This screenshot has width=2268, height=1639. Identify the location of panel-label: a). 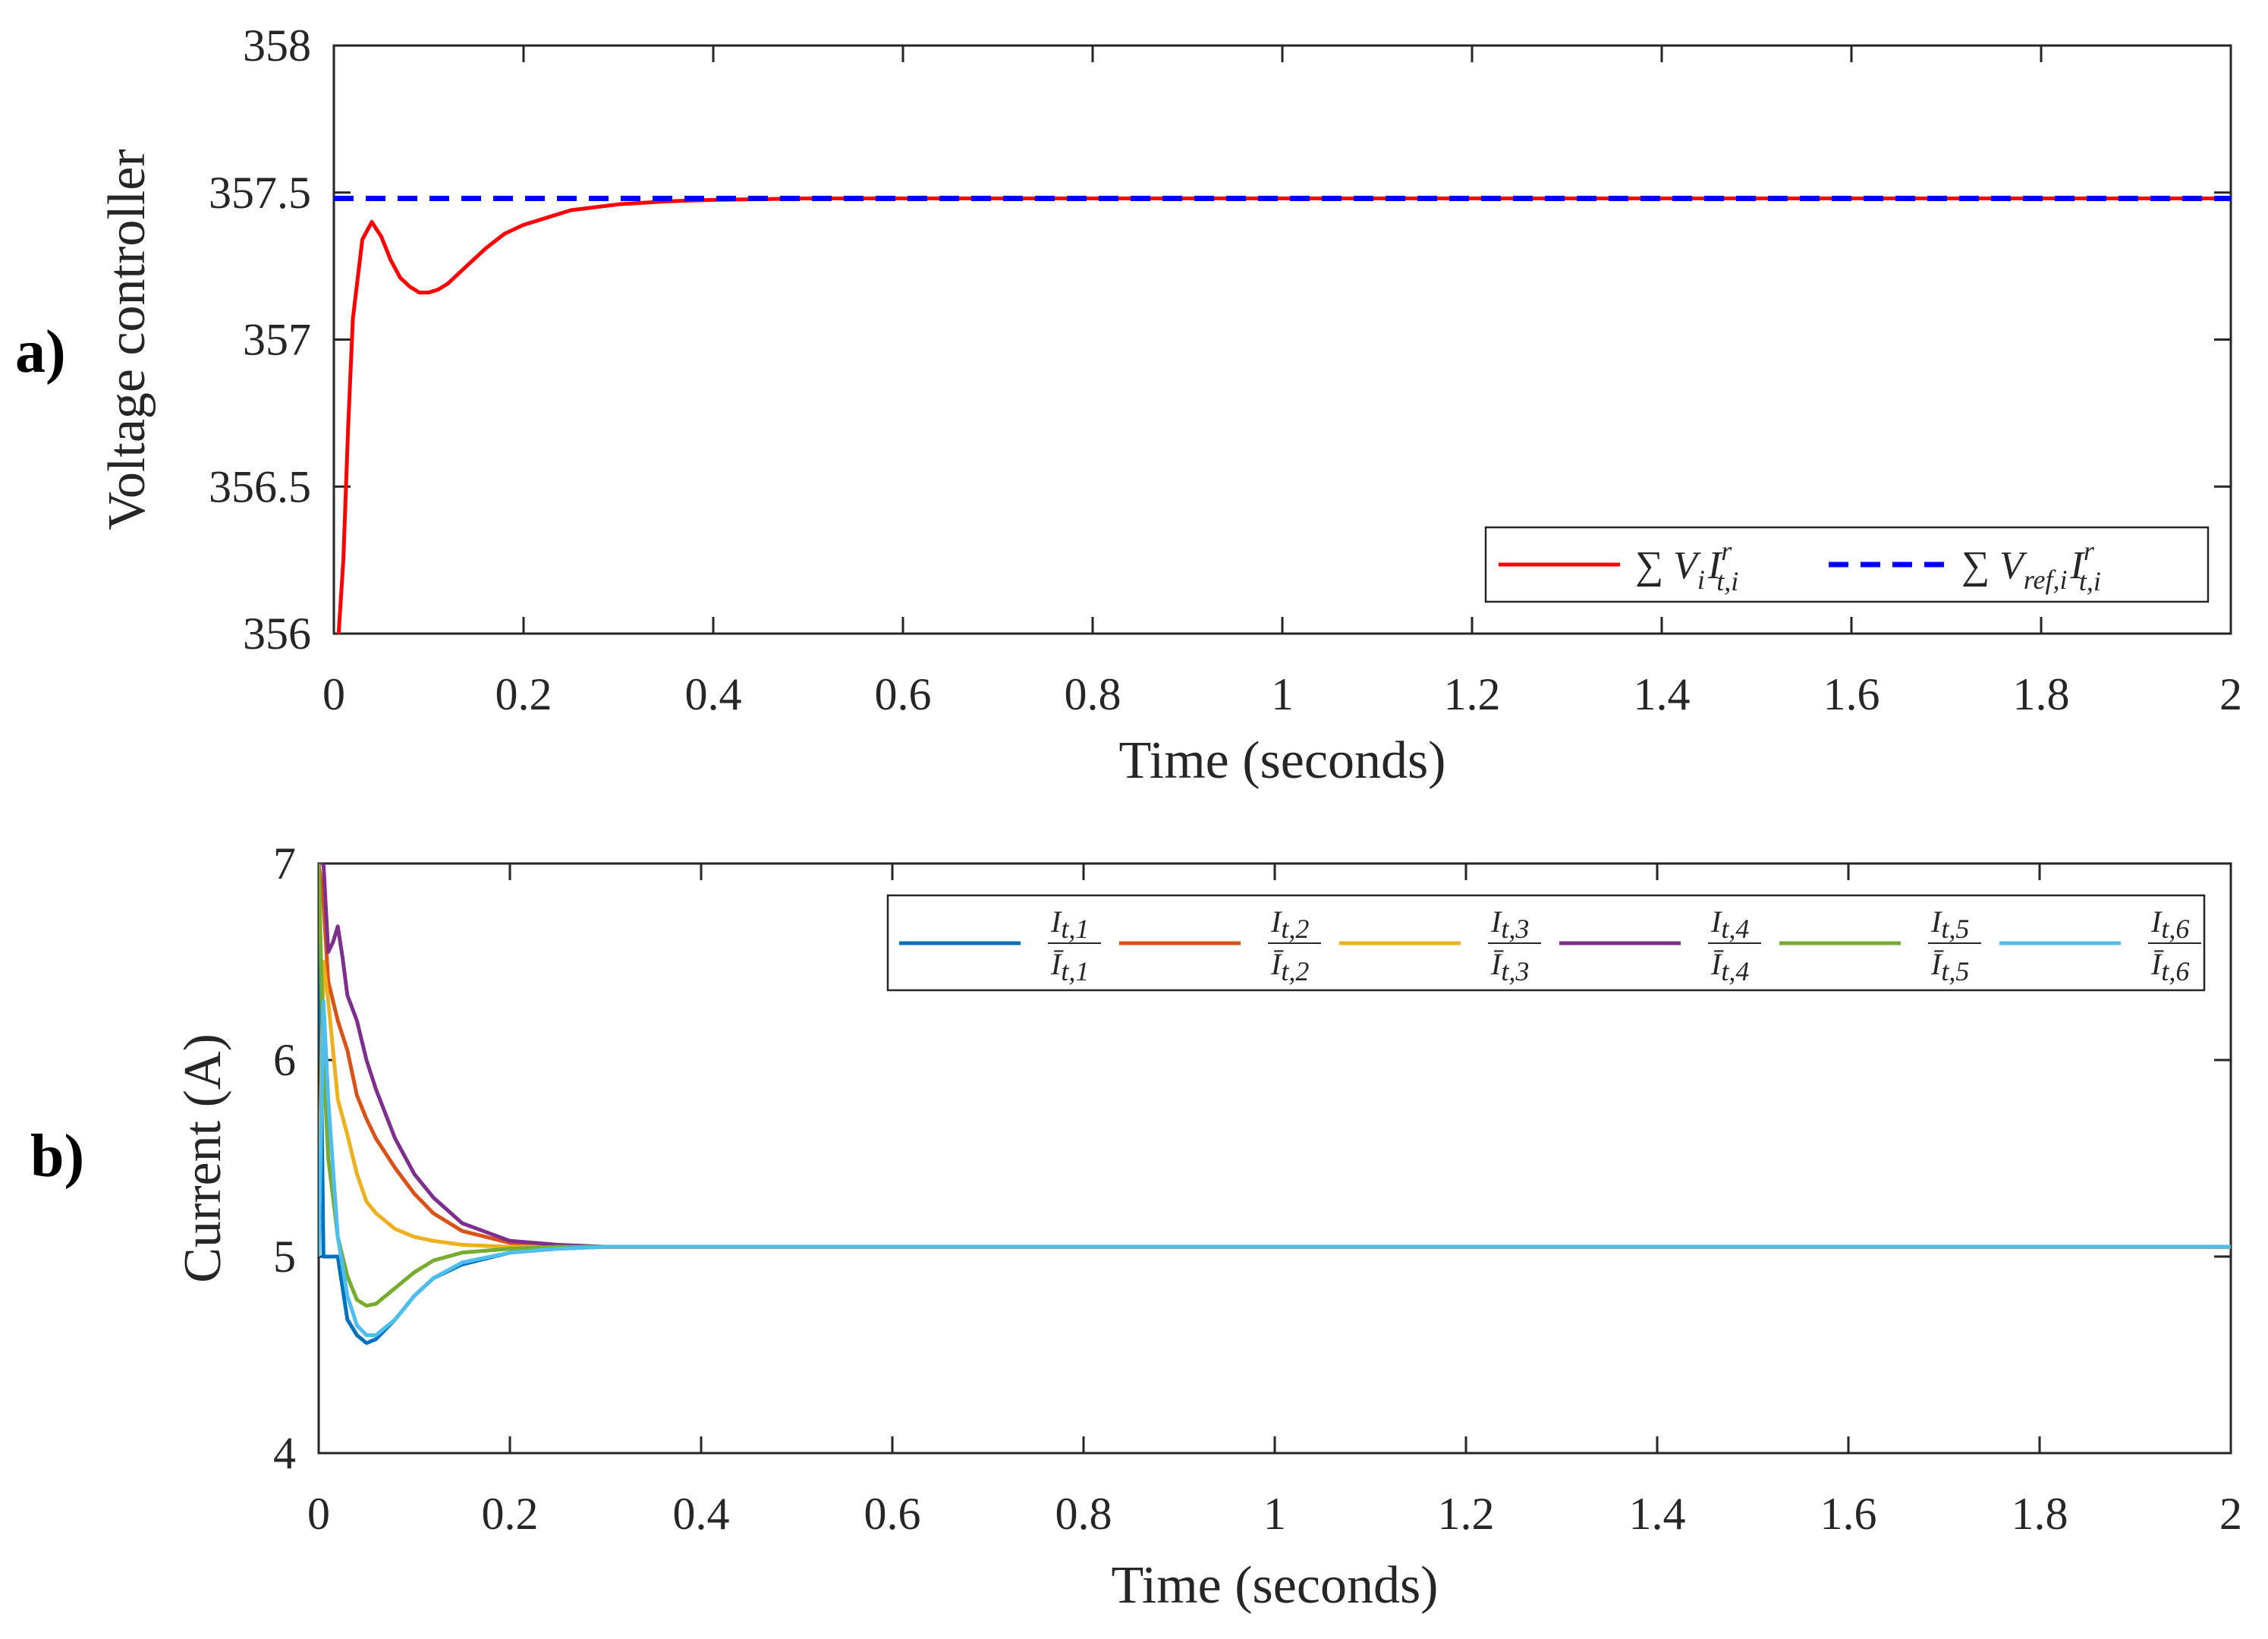
(40, 352).